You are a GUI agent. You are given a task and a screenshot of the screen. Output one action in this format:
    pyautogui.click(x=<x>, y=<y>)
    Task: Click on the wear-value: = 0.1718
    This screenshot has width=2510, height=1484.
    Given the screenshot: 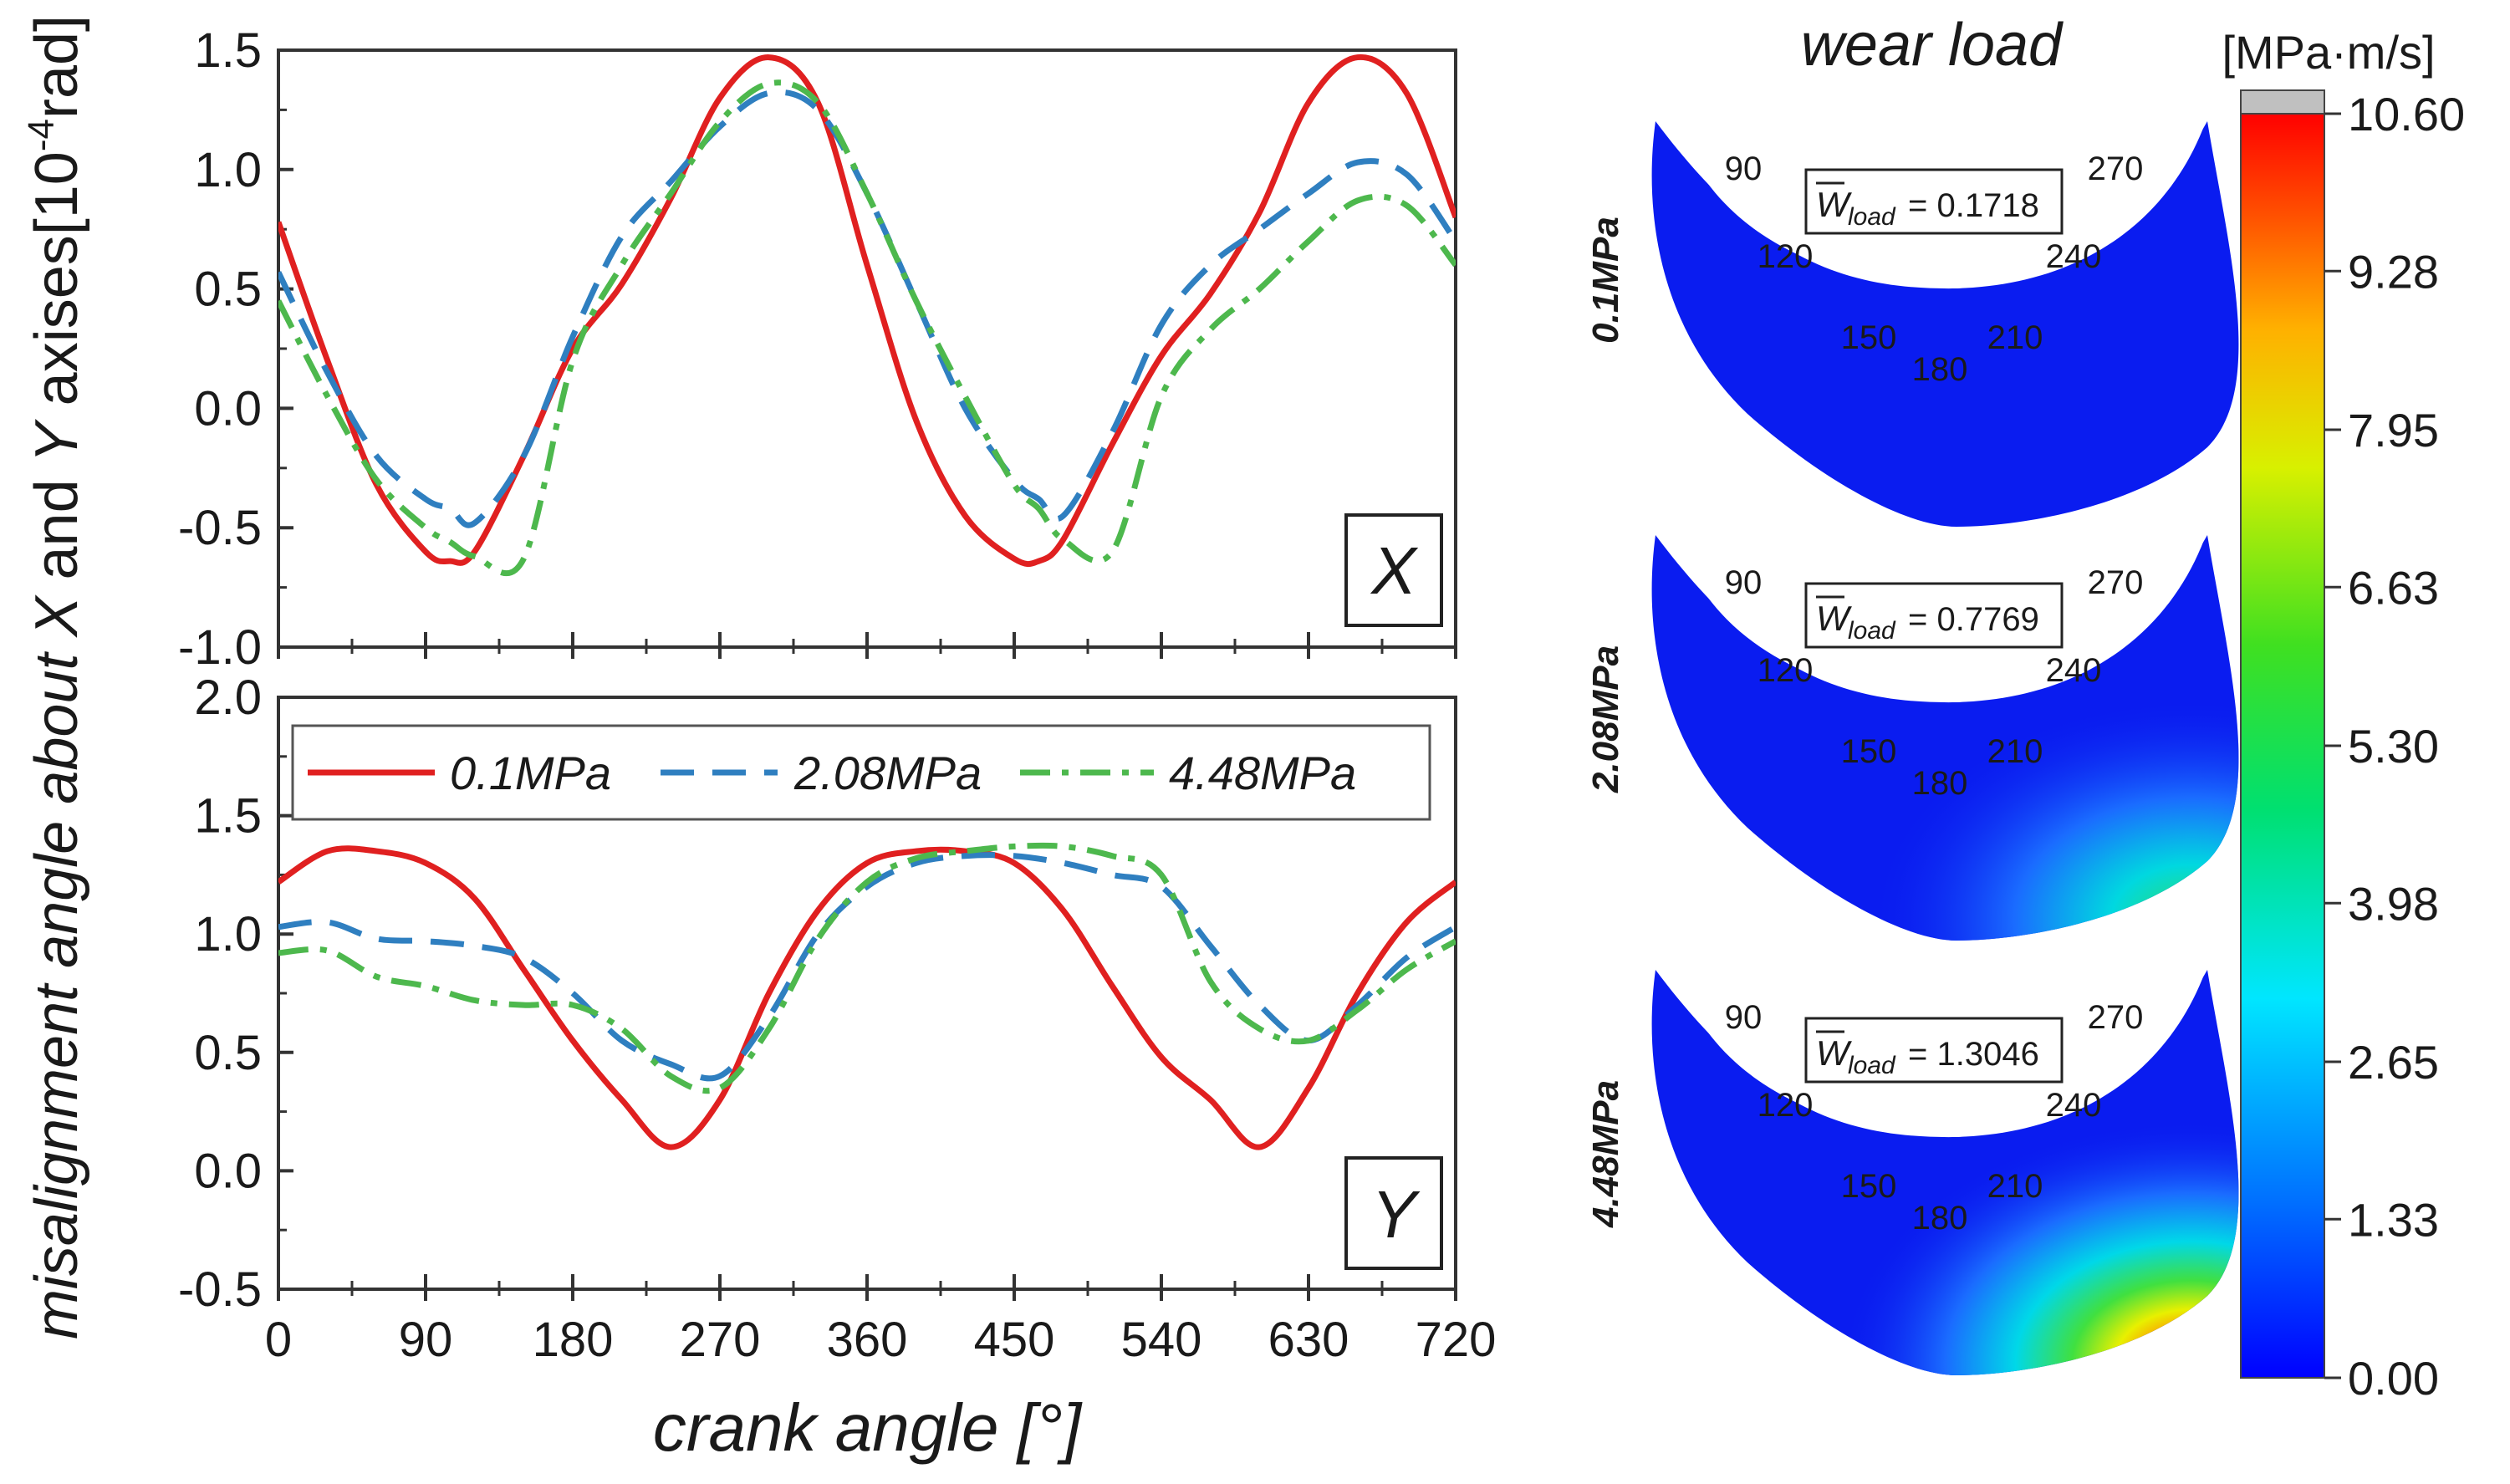 What is the action you would take?
    pyautogui.click(x=1973, y=205)
    